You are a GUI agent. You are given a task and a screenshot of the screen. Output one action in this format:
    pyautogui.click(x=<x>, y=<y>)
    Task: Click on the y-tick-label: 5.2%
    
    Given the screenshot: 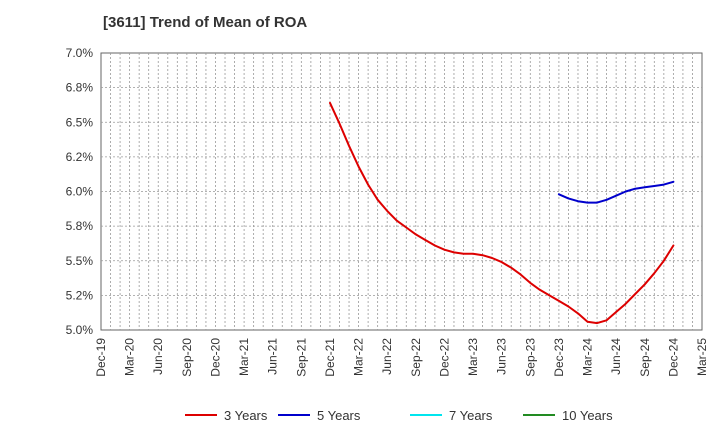 What is the action you would take?
    pyautogui.click(x=80, y=295)
    